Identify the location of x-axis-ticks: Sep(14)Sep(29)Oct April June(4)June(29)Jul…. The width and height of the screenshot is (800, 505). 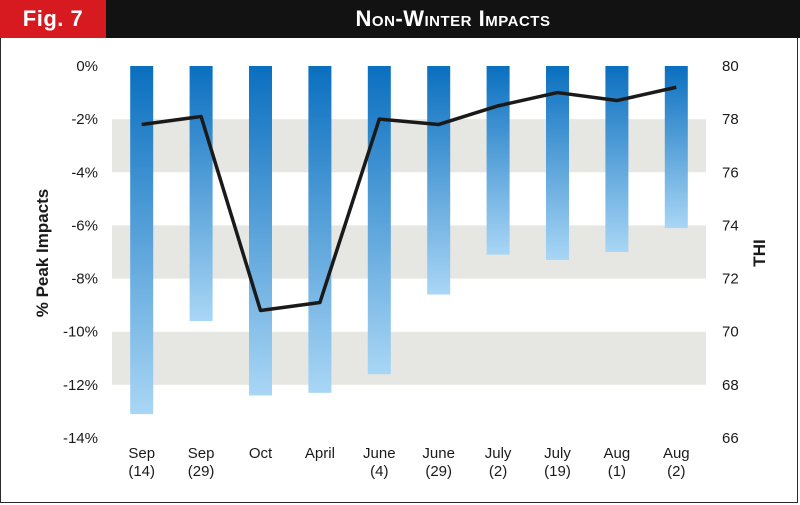
(408, 462).